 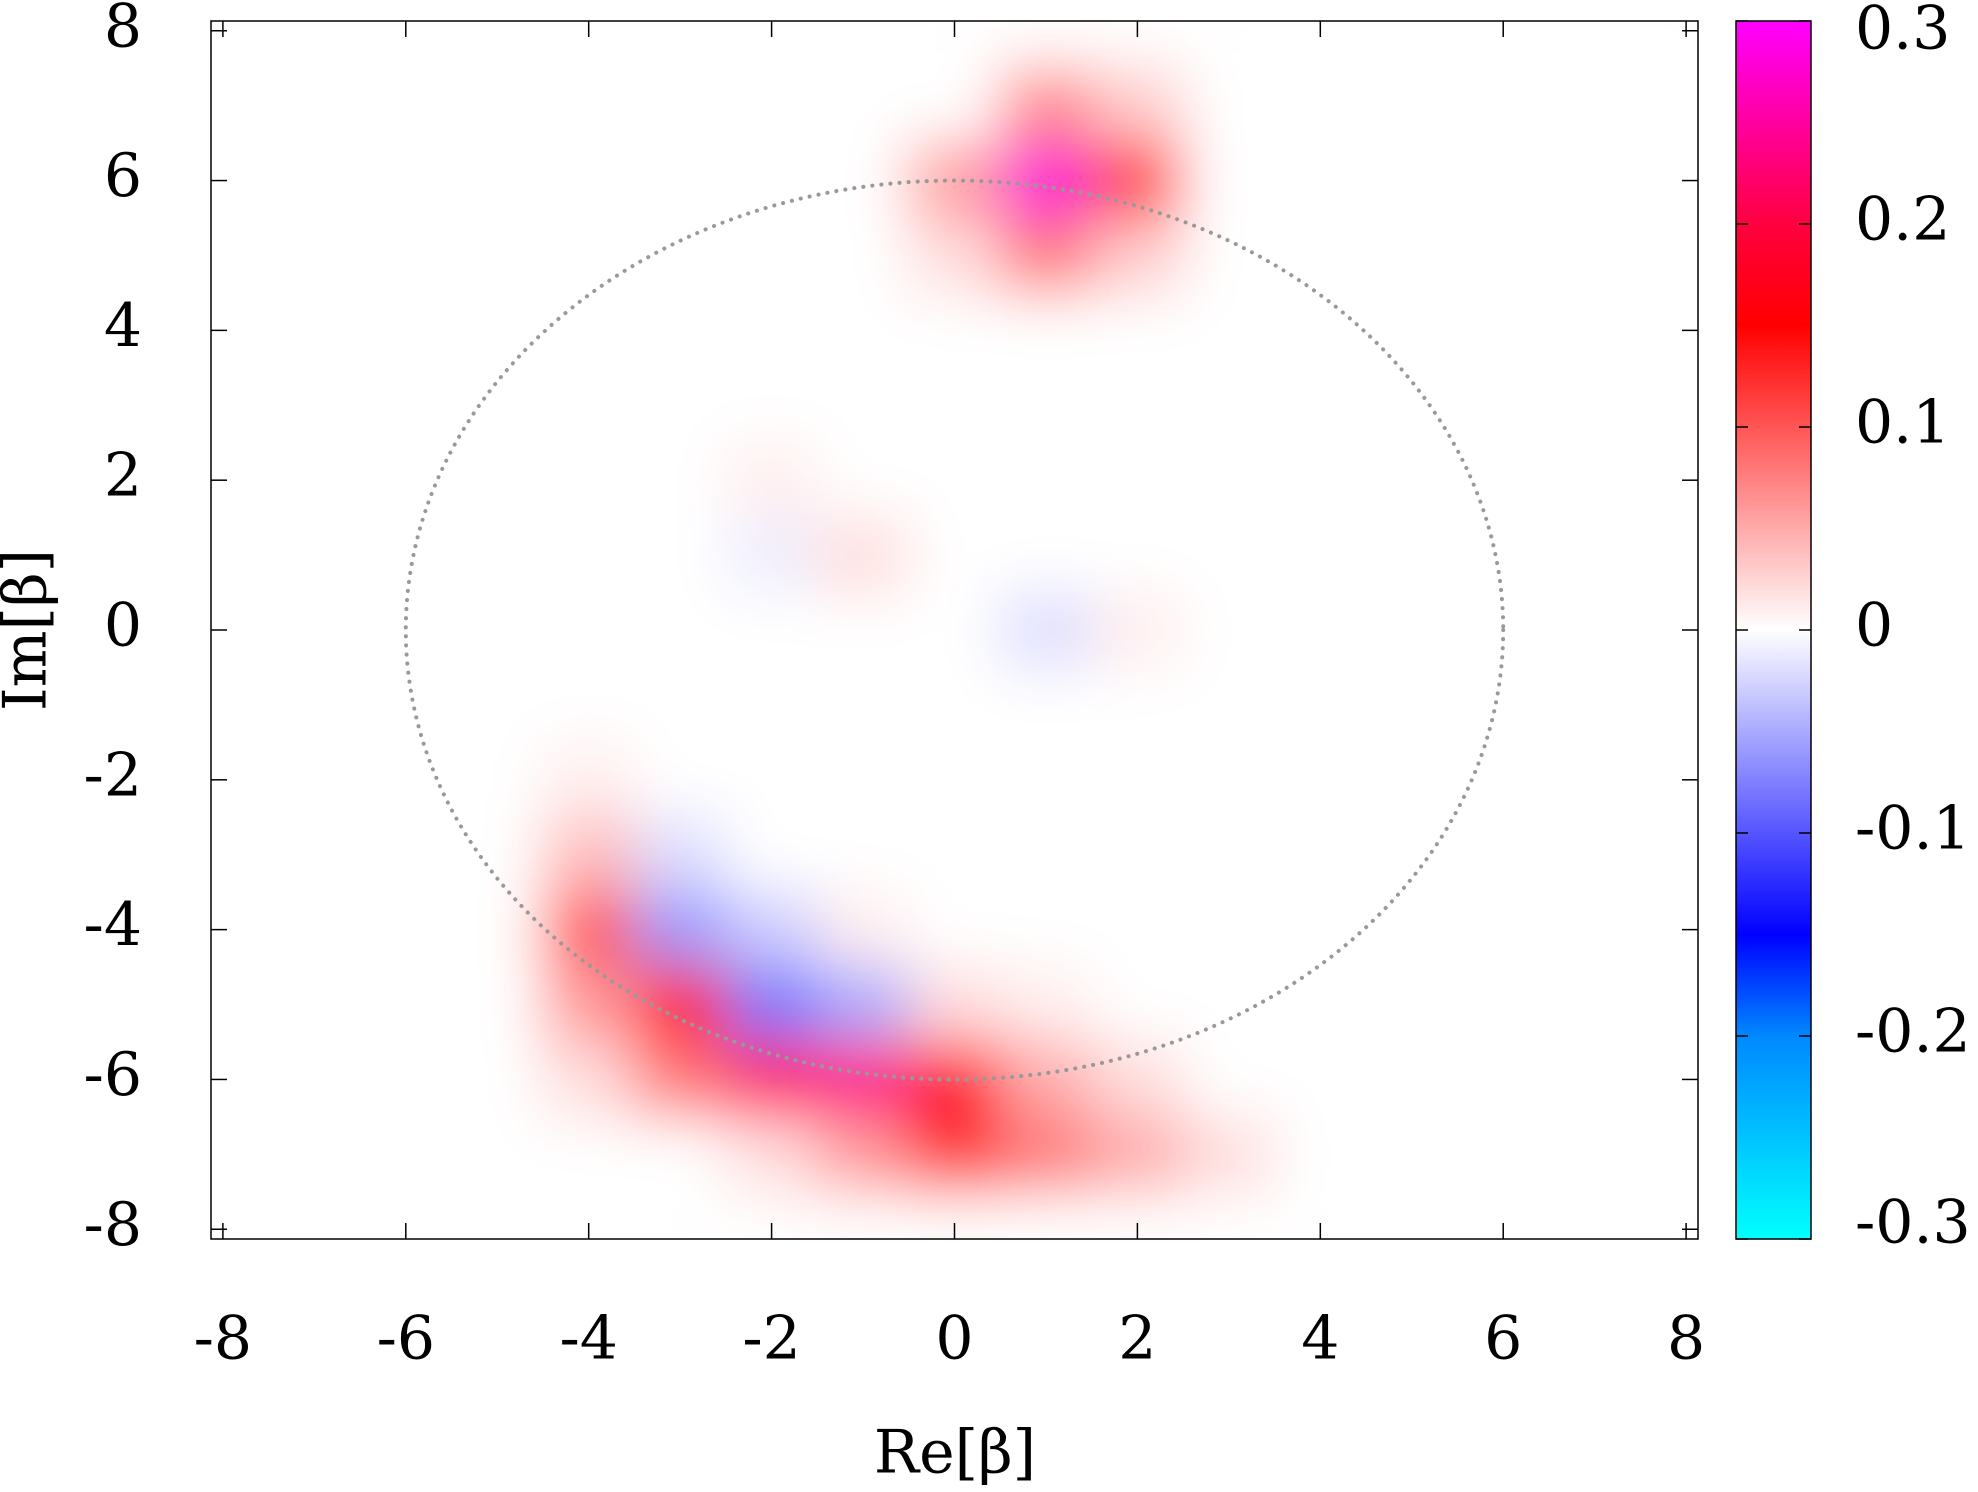 I want to click on y-tick-label: -2, so click(x=113, y=775).